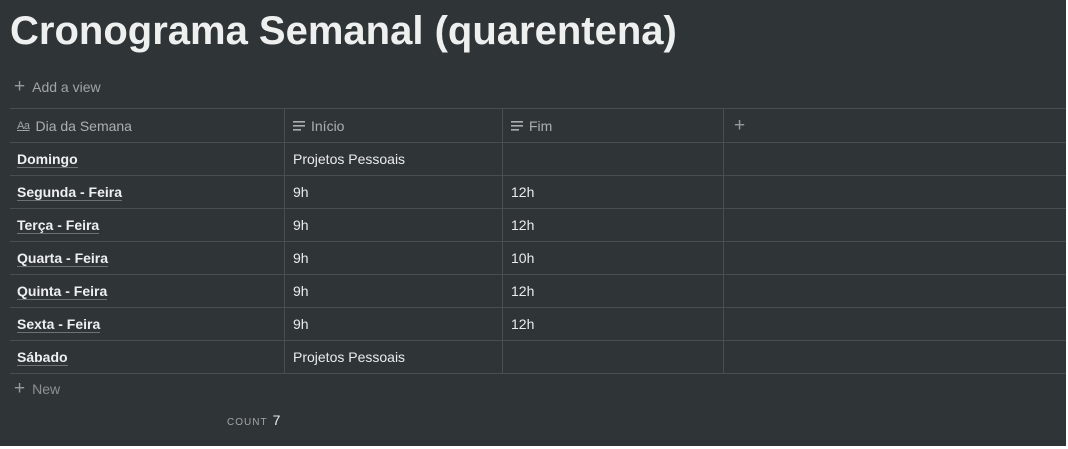  I want to click on column-header-label: Início, so click(328, 125).